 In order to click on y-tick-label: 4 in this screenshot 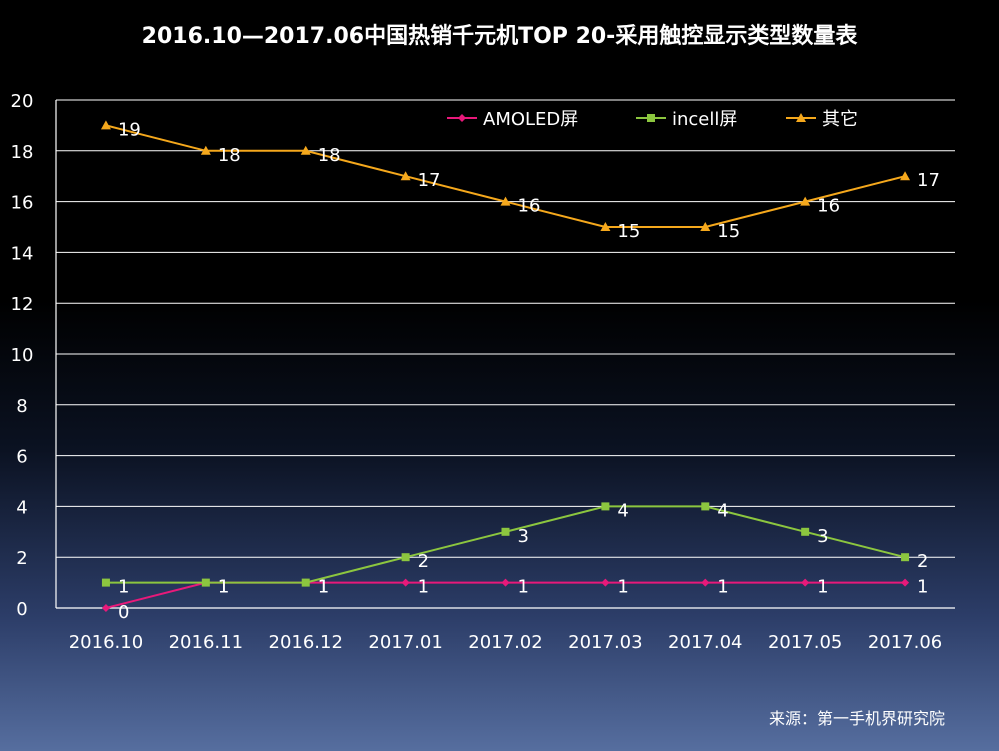, I will do `click(21, 507)`.